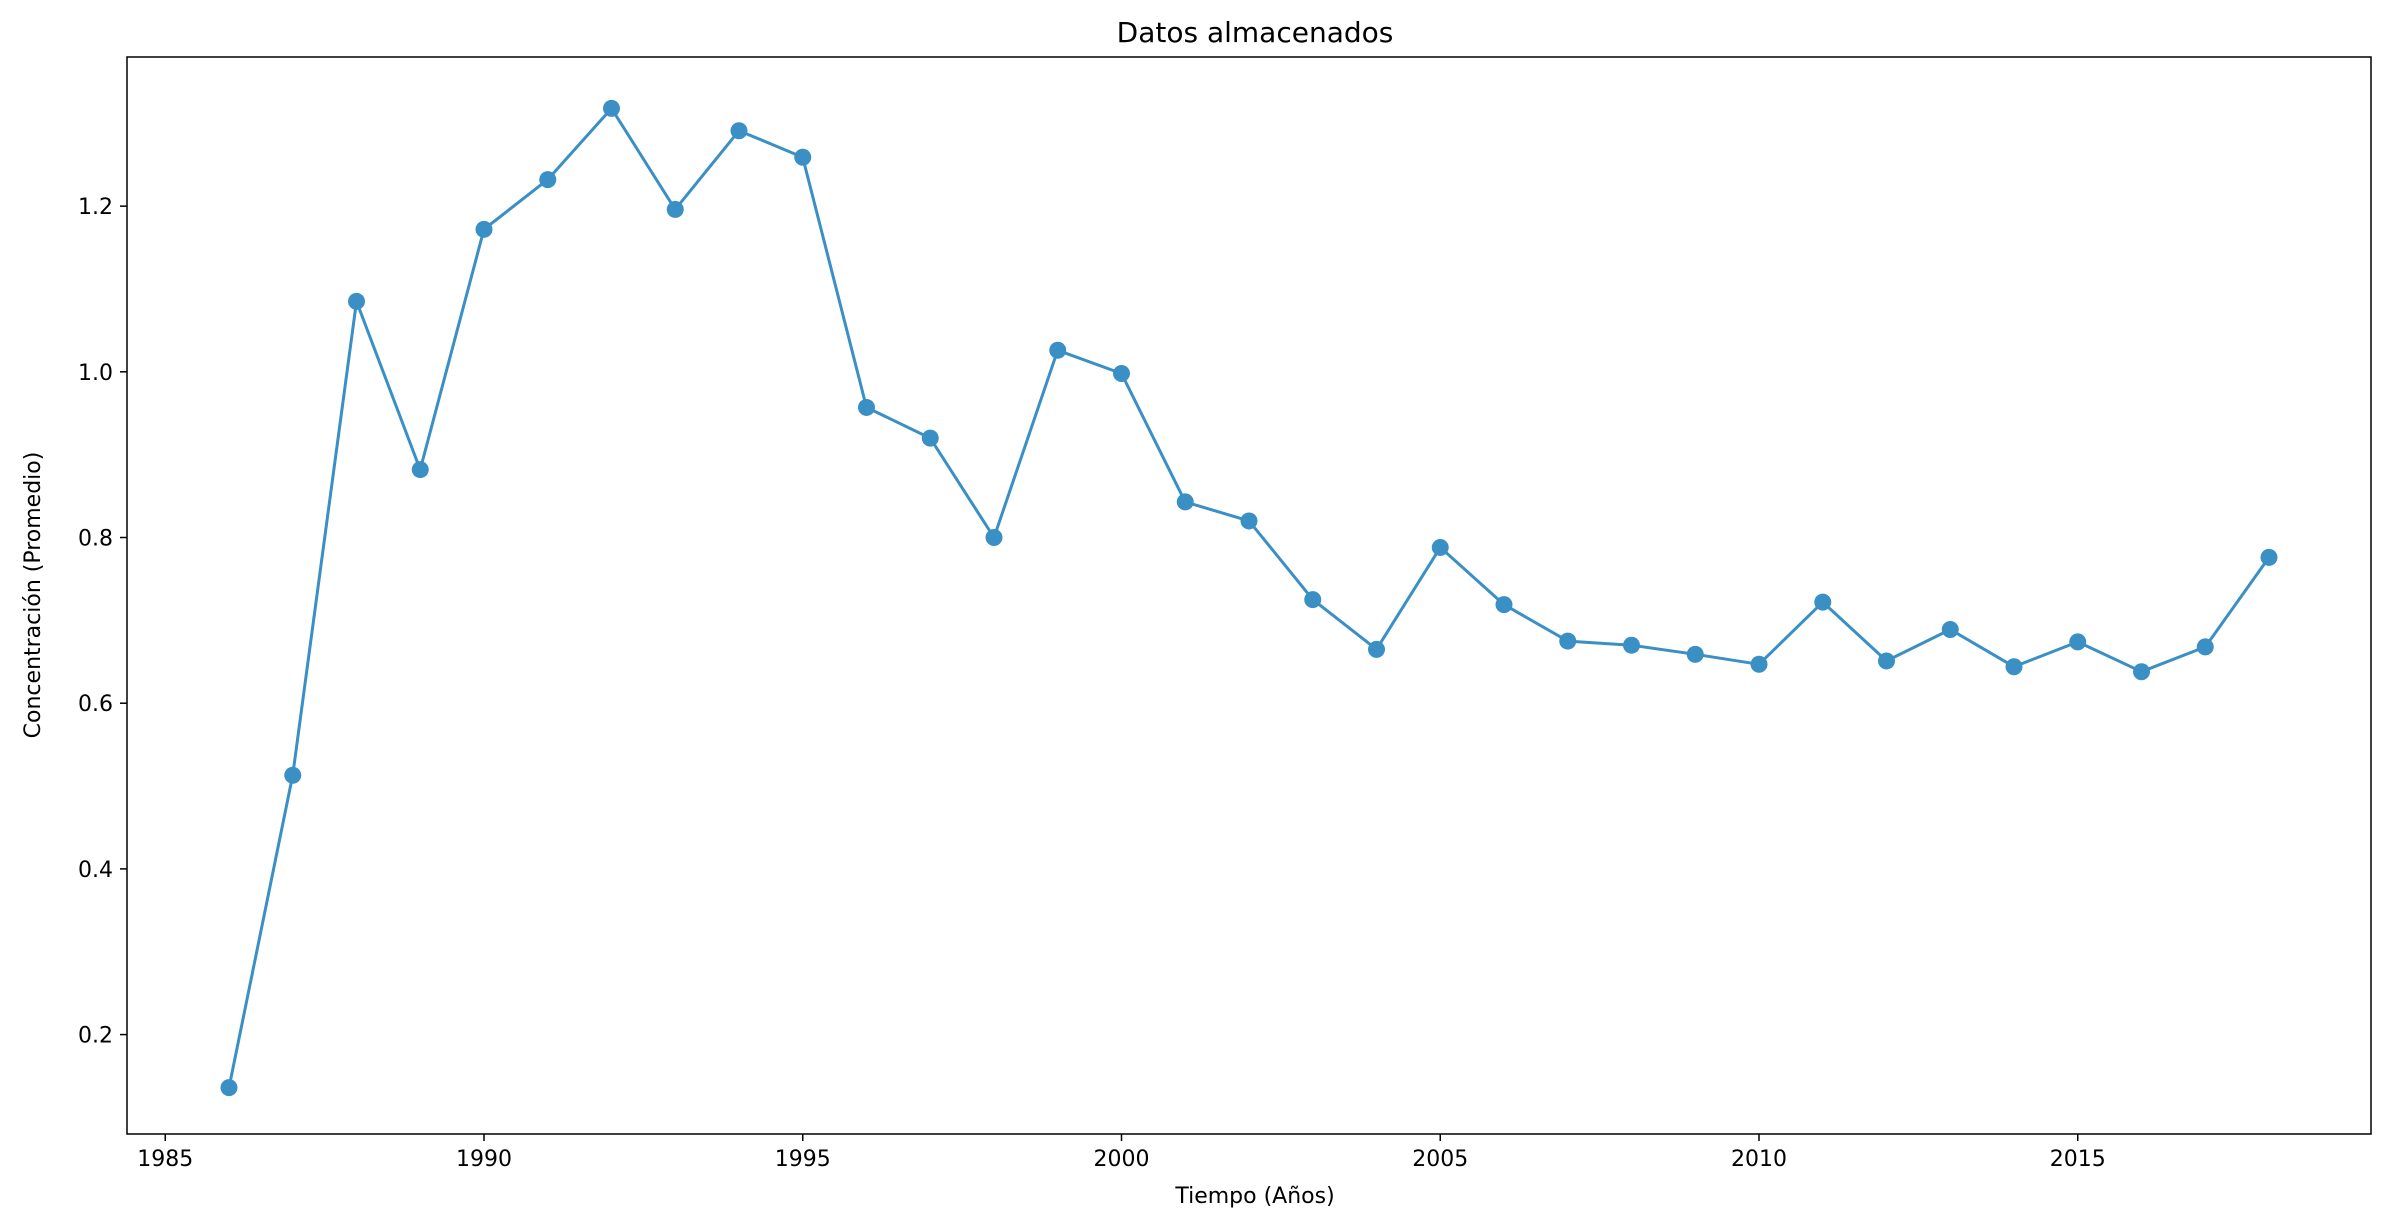 This screenshot has width=2404, height=1214. Describe the element at coordinates (102, 622) in the screenshot. I see `y-axis-ticks: 0.2 0.4 0.6 0.8 1.0 1.2` at that location.